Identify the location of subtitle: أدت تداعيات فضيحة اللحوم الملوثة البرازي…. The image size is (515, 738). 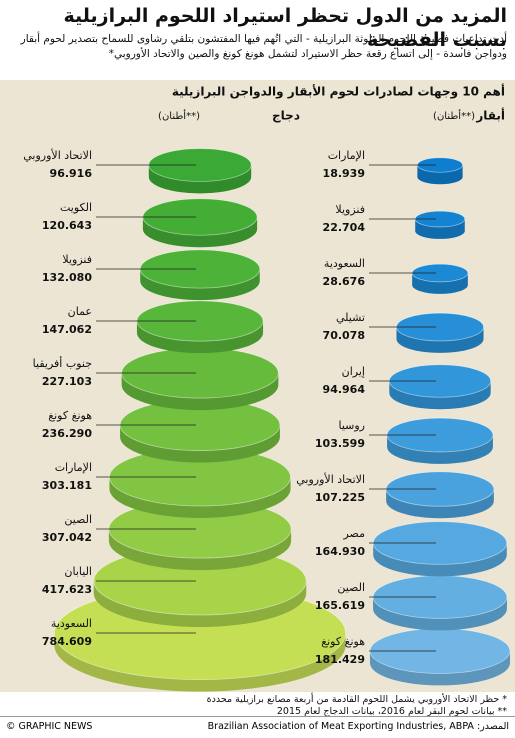
(263, 46).